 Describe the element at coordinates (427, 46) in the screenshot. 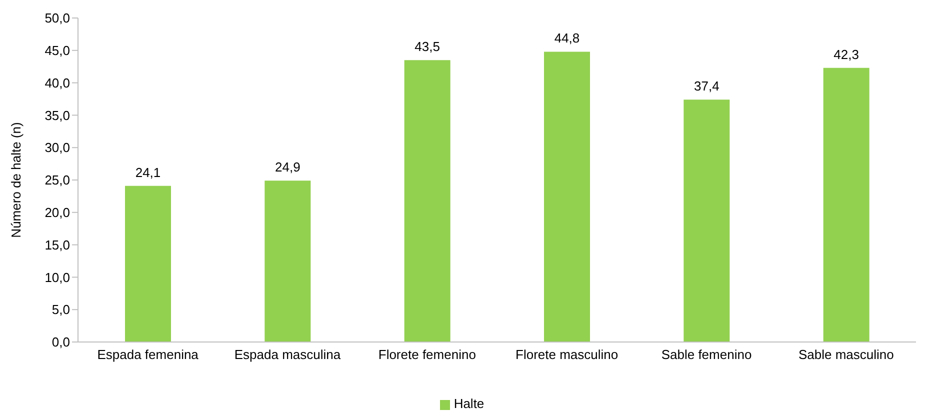

I see `data-label: 43,5` at that location.